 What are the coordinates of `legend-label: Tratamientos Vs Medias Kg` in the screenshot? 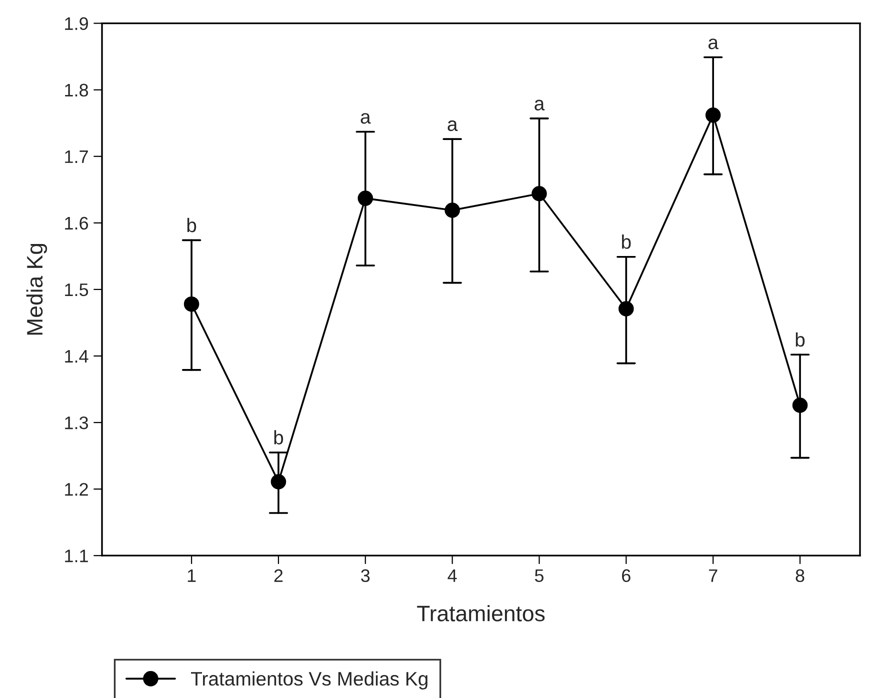 It's located at (309, 680).